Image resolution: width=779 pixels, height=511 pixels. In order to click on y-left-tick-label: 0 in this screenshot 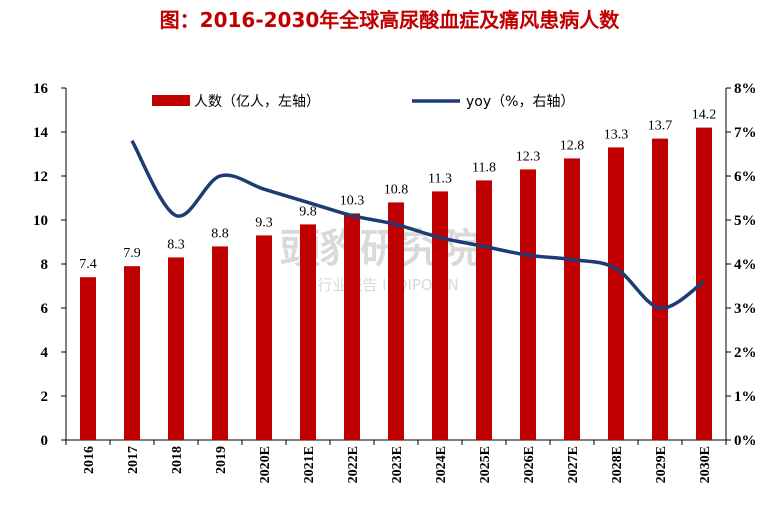, I will do `click(45, 441)`.